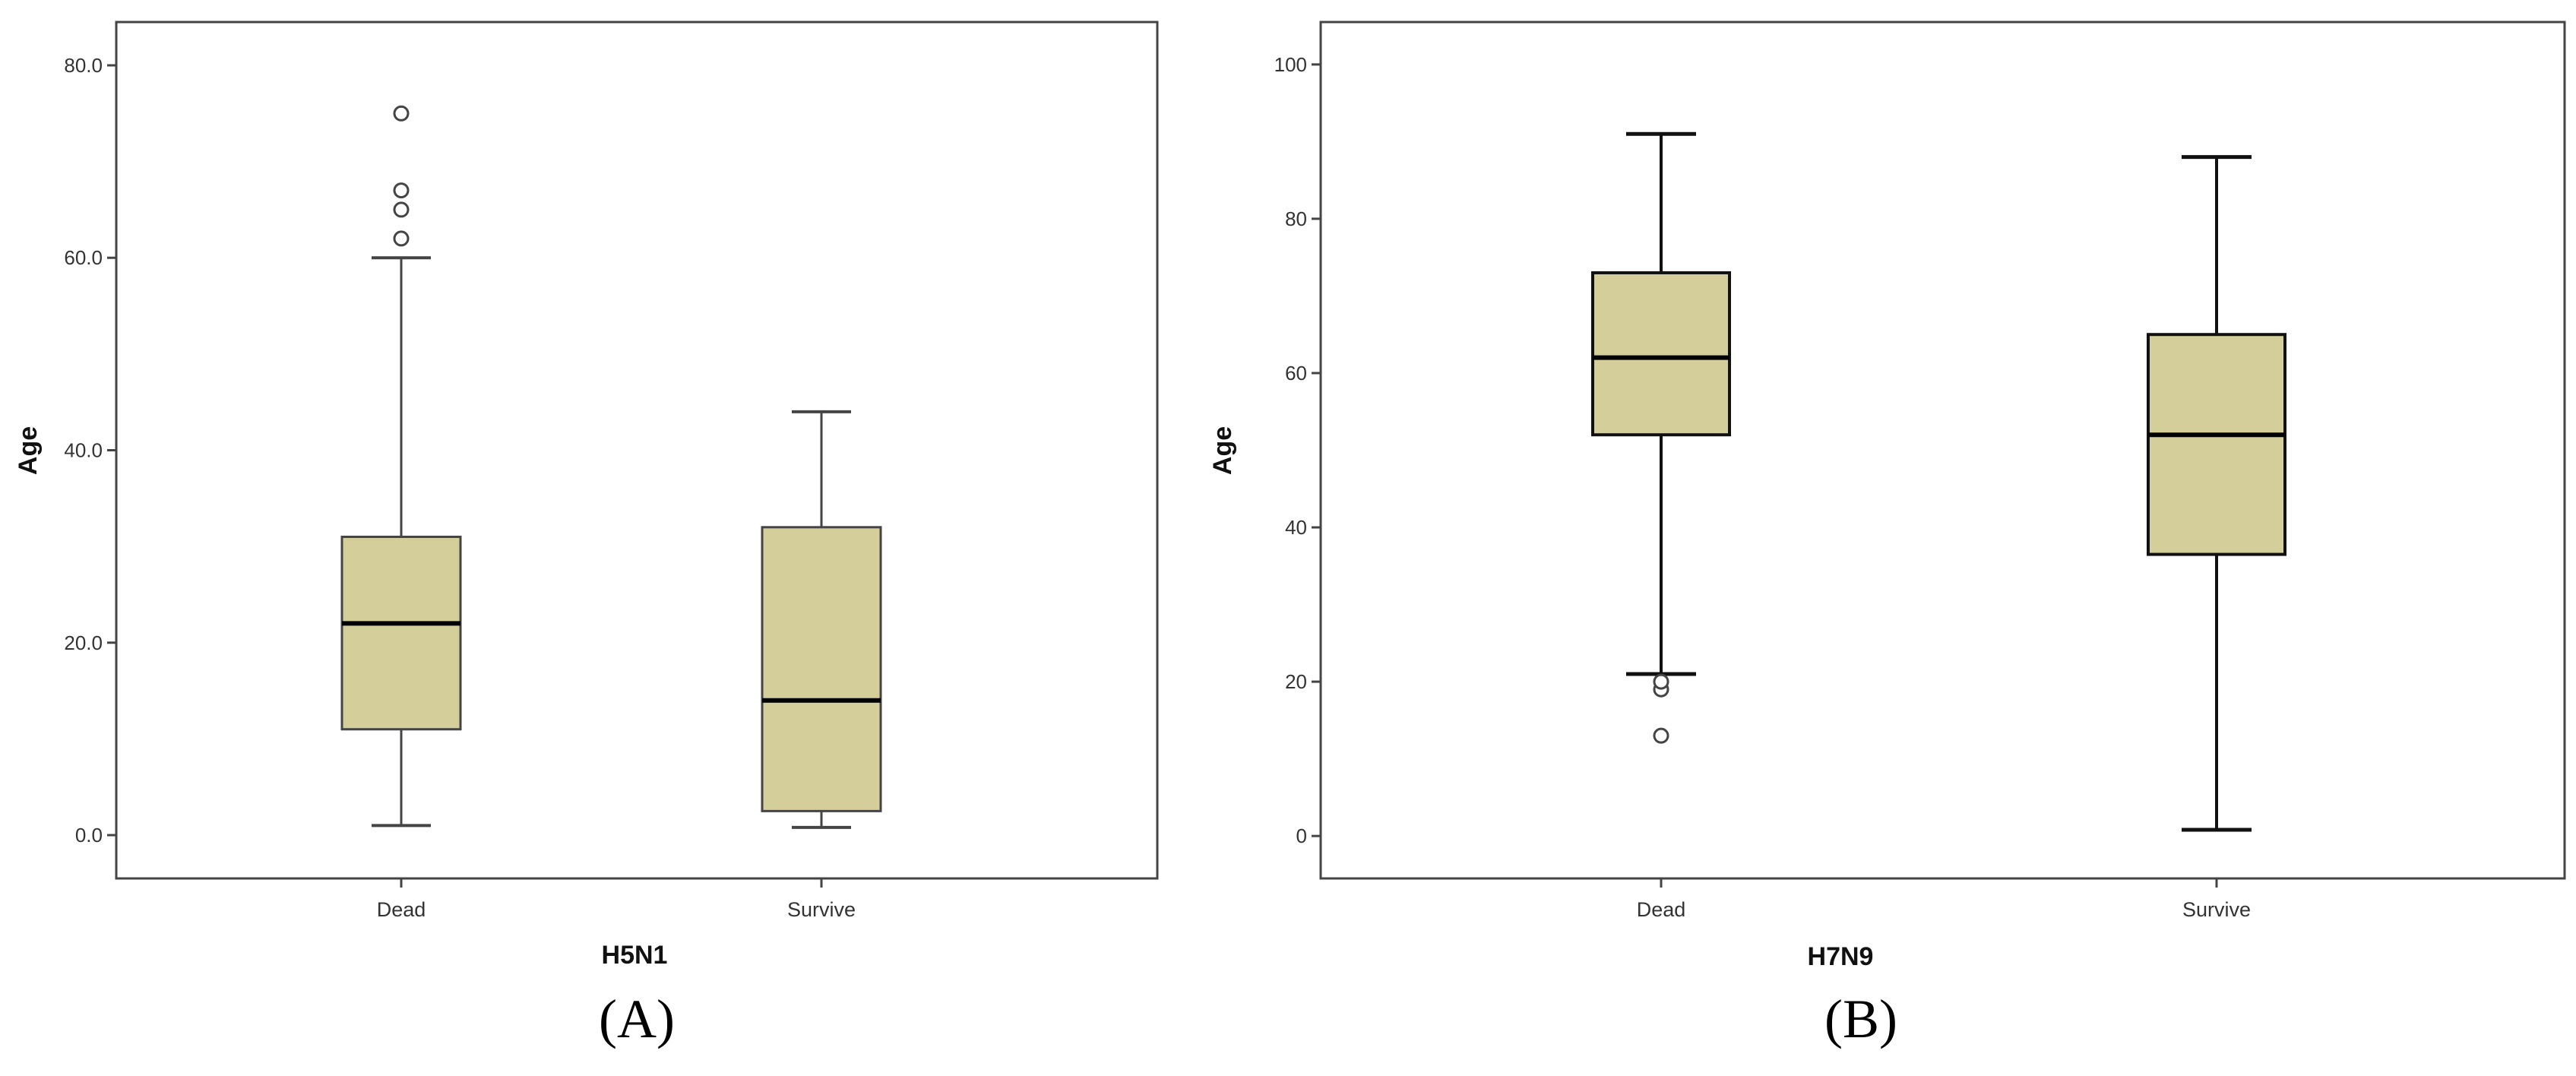 This screenshot has width=2576, height=1076. I want to click on x-tick-label-b: Survive, so click(2216, 910).